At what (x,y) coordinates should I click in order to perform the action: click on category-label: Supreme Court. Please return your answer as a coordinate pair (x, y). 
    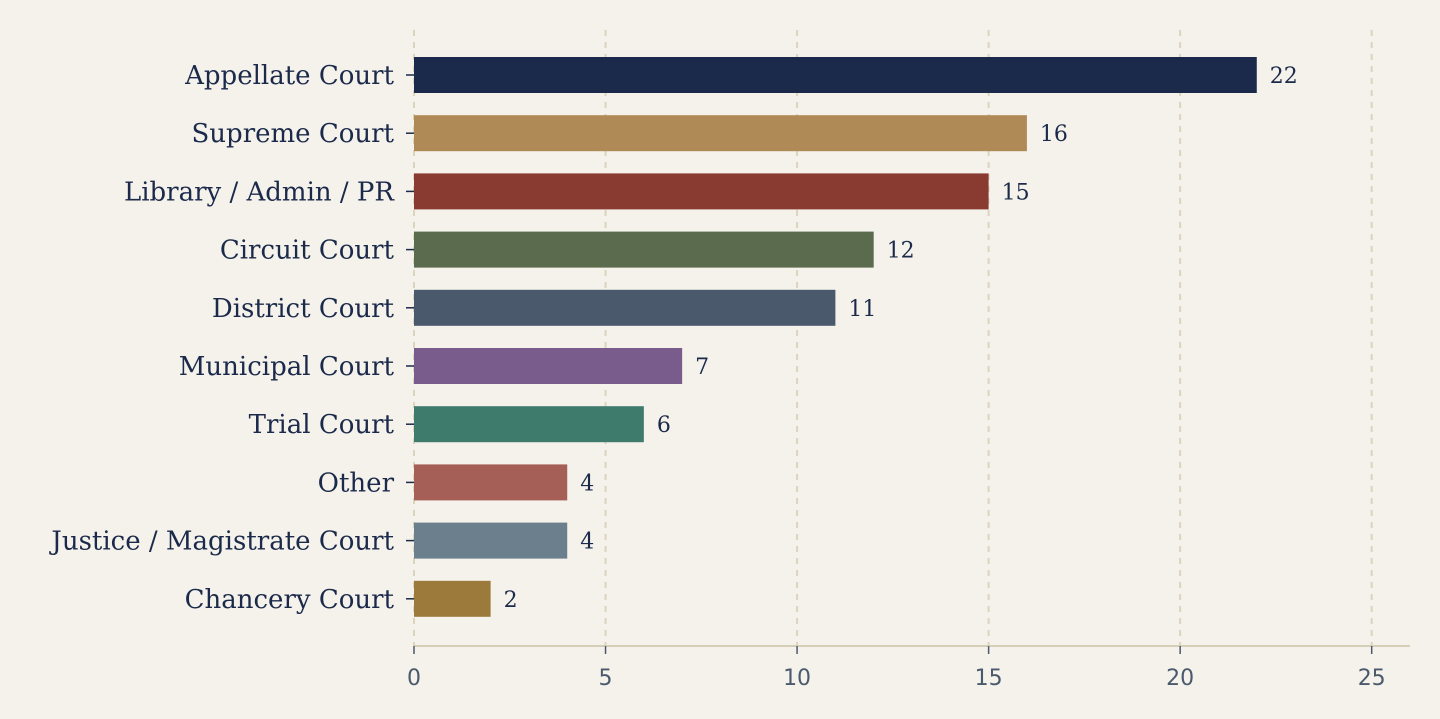
    Looking at the image, I should click on (293, 134).